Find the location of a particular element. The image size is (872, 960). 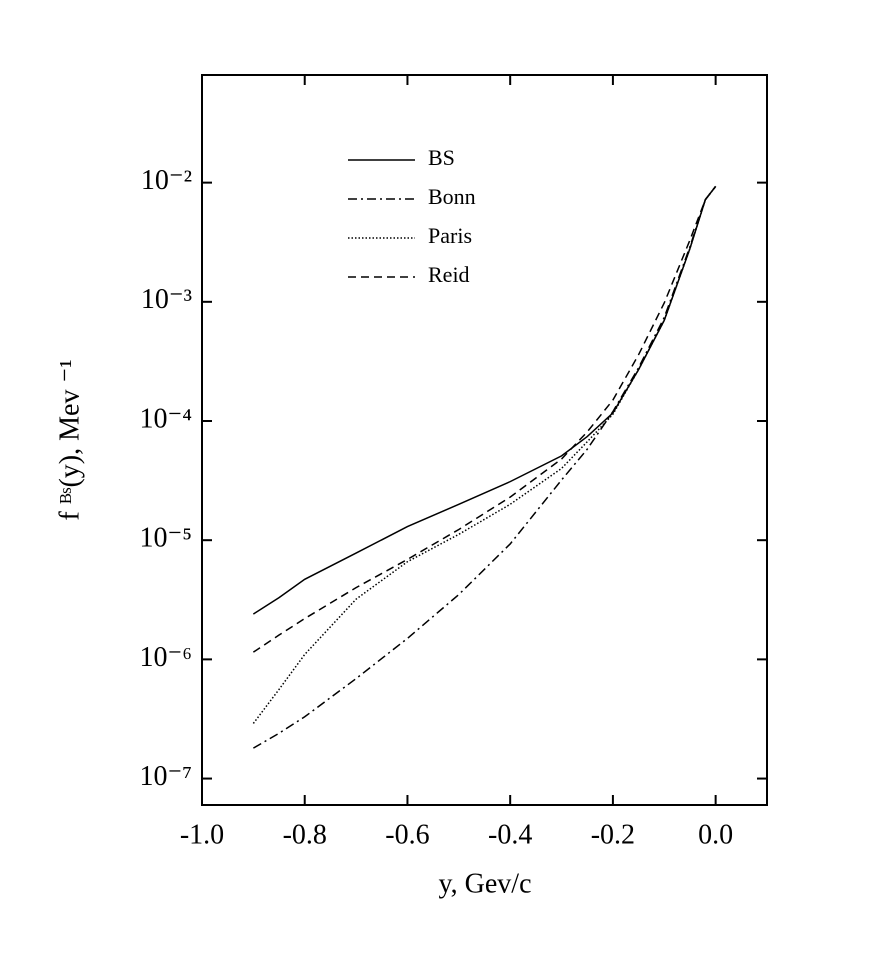

x-tick-label: 0.0 is located at coordinates (715, 834).